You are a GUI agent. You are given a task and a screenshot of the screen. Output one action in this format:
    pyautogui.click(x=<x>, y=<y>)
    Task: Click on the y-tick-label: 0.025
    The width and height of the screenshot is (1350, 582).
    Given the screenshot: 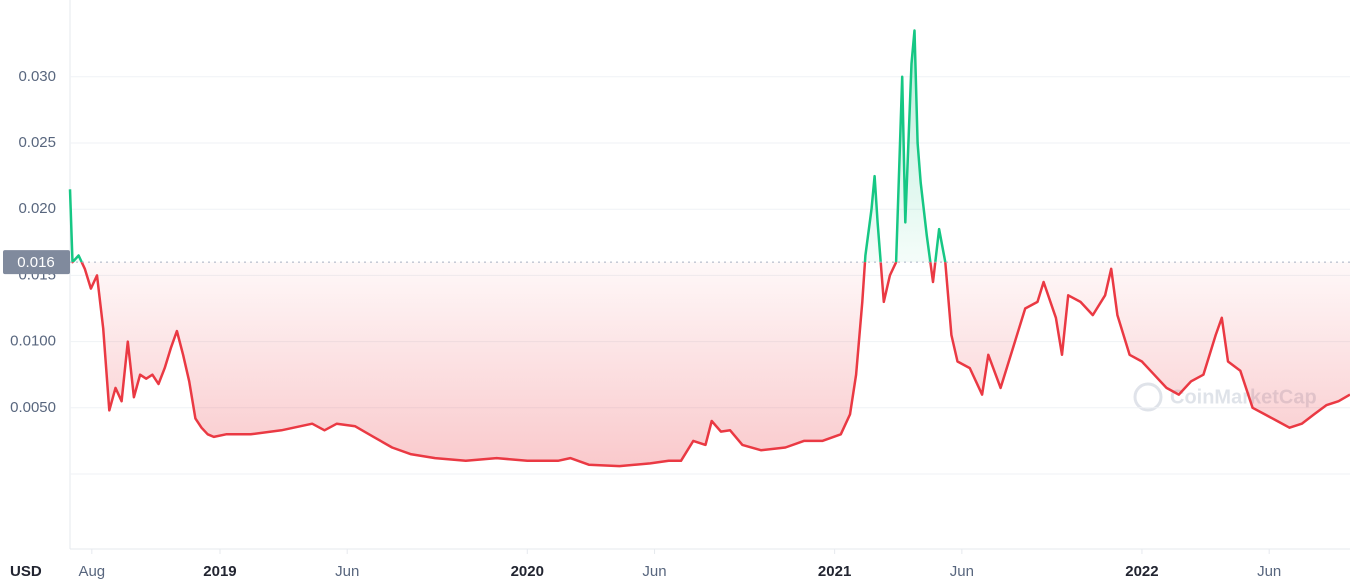 What is the action you would take?
    pyautogui.click(x=37, y=142)
    